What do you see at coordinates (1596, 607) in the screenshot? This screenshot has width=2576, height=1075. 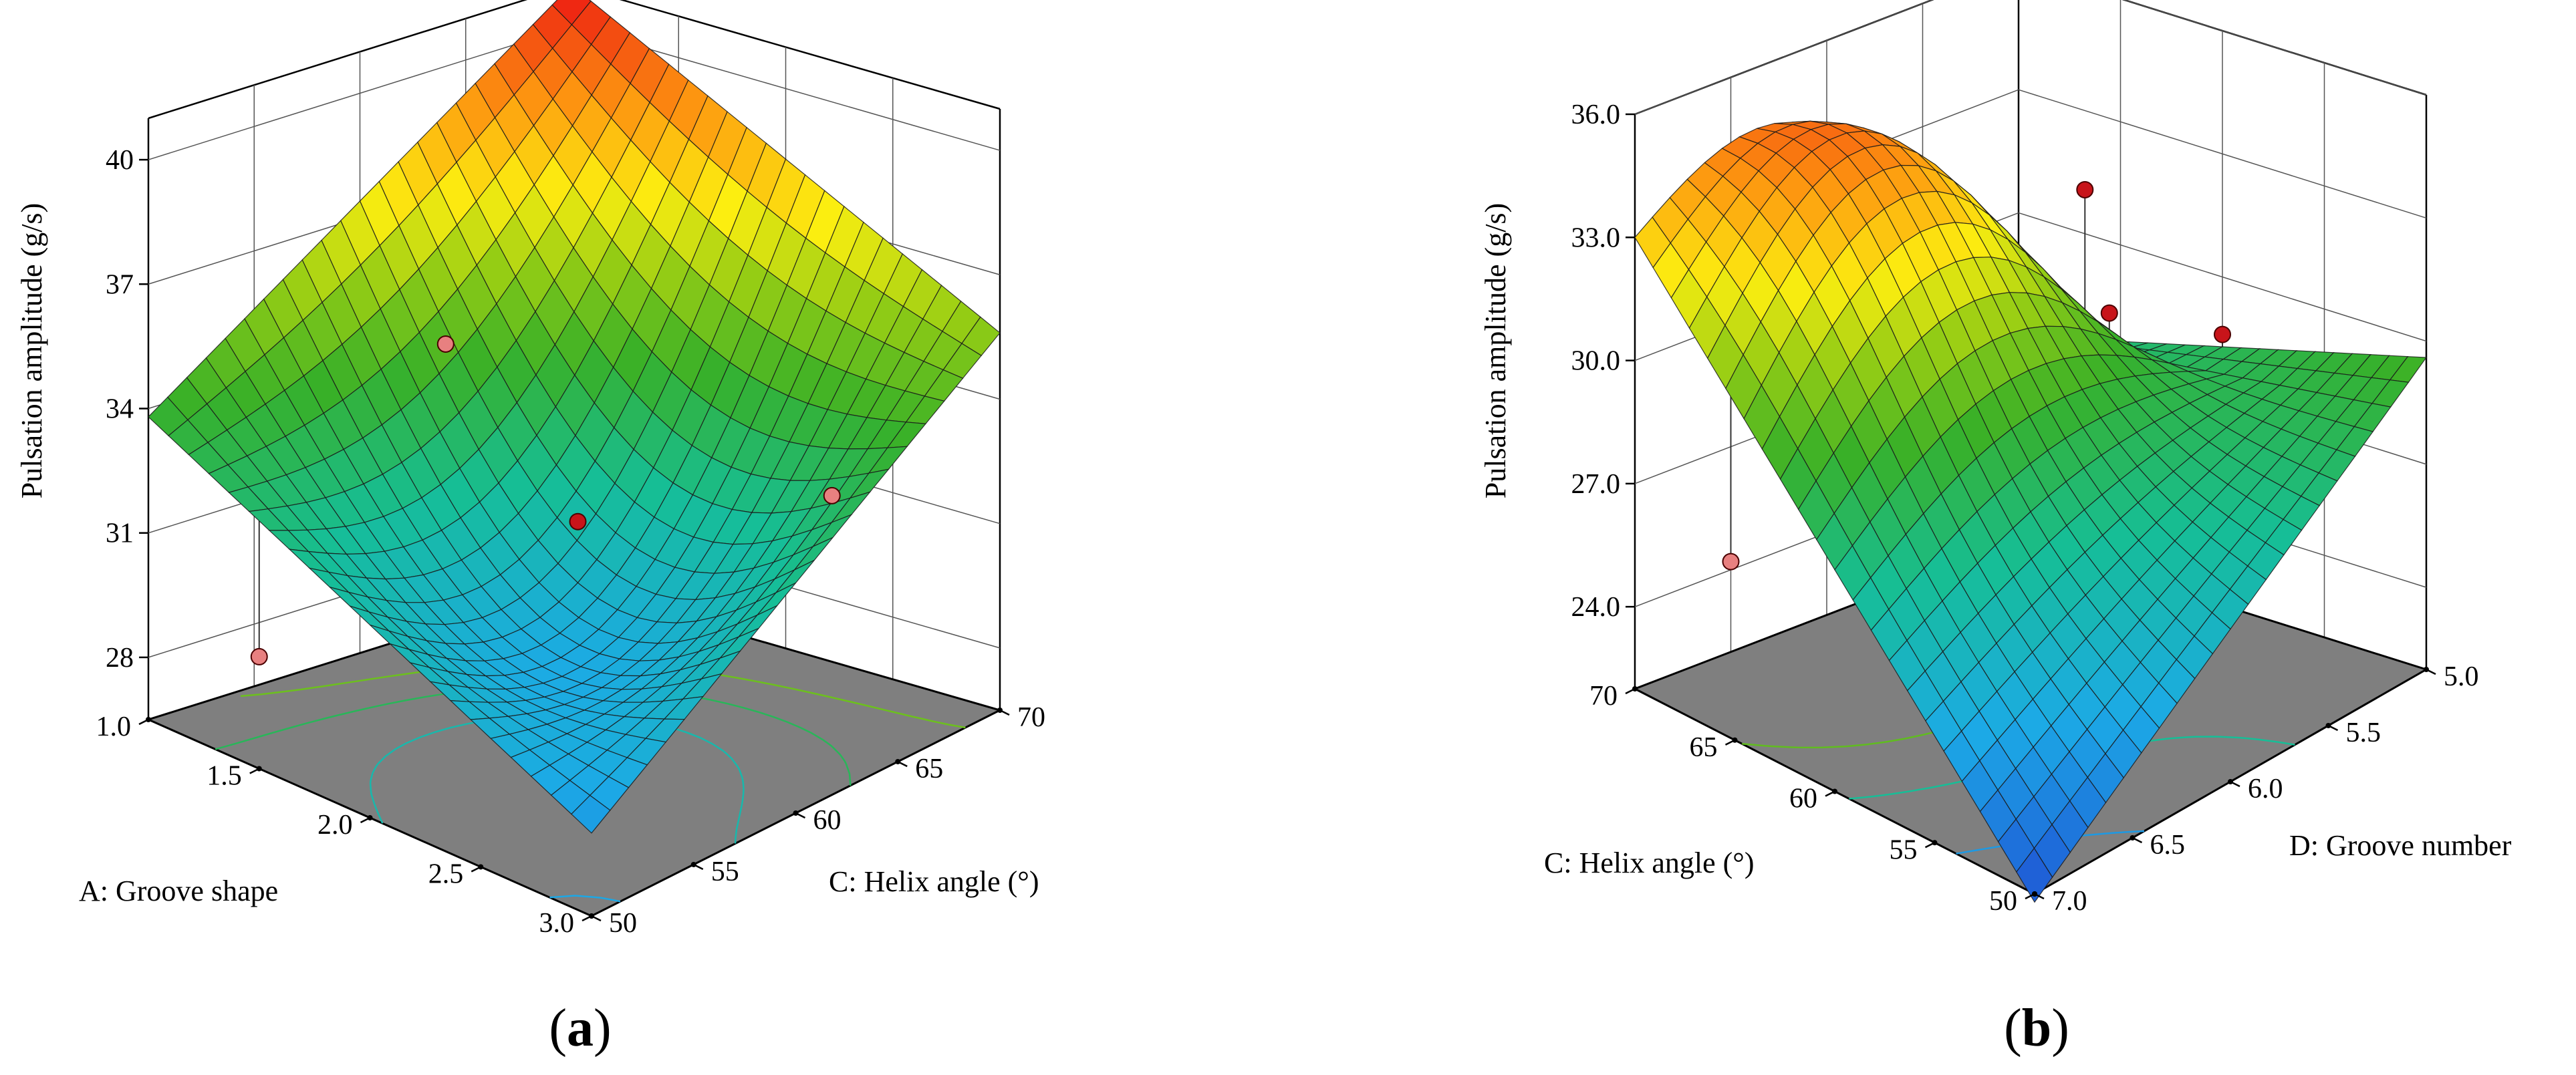 I see `panel-b-z-tick: 24.0` at bounding box center [1596, 607].